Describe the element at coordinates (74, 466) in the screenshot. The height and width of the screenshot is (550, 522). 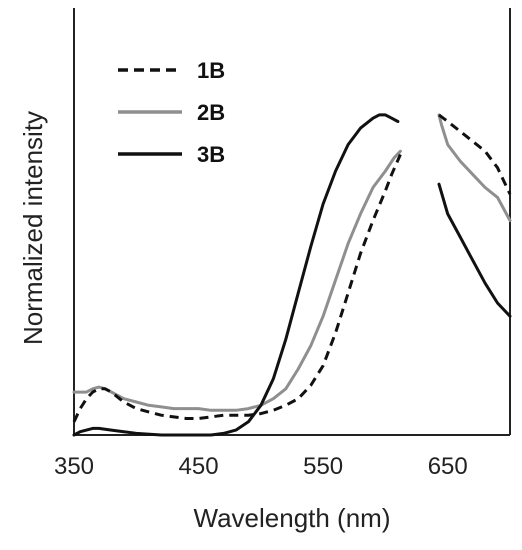
I see `x-tick-label: 350` at that location.